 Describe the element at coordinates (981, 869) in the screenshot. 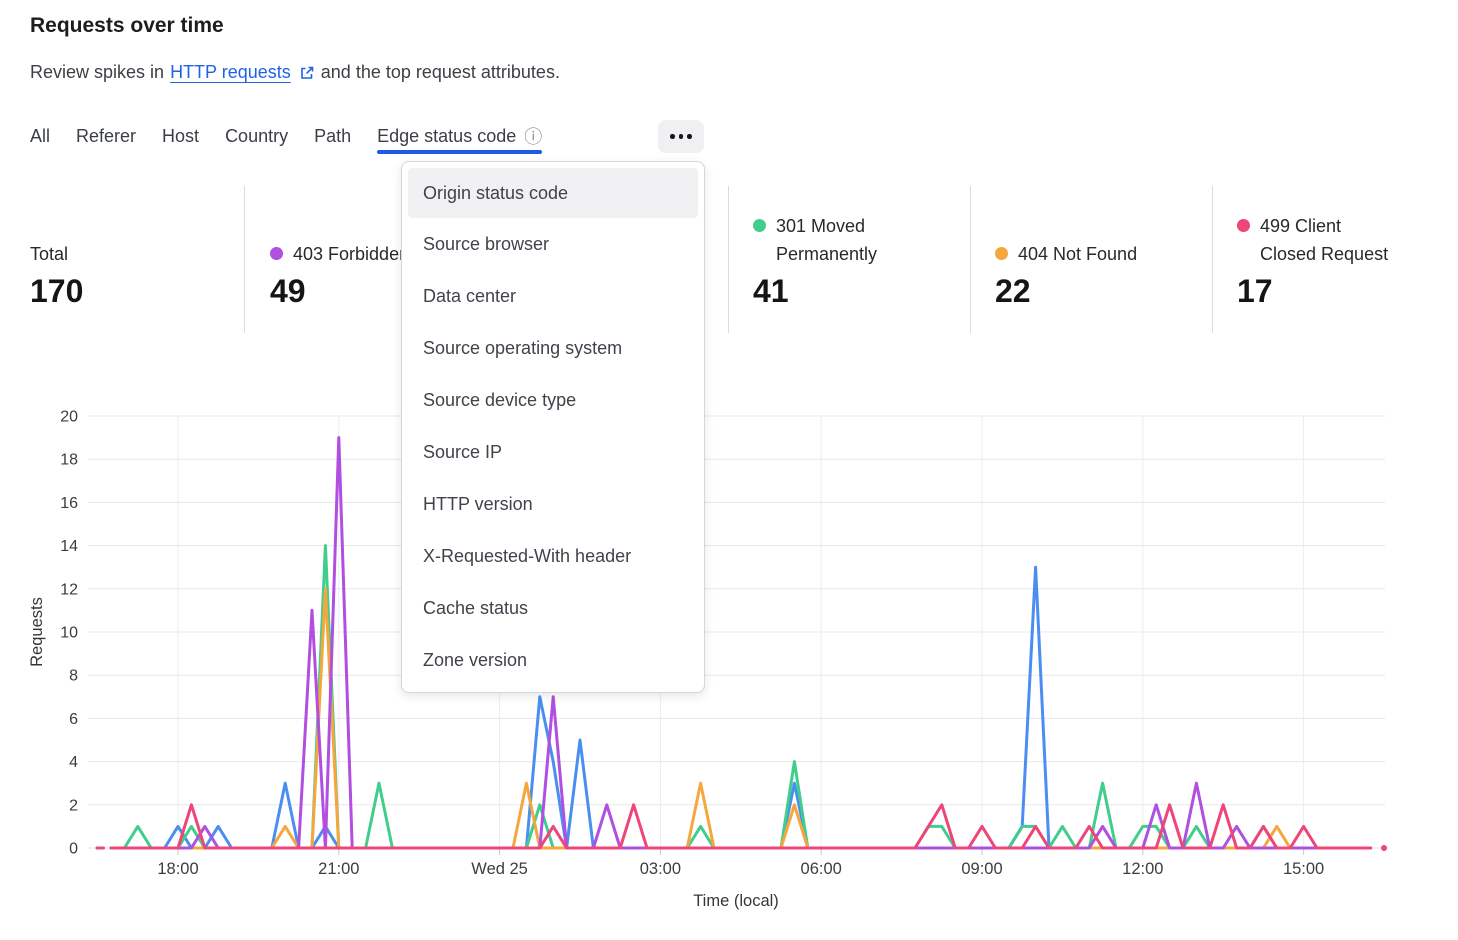

I see `svg-text: 09:00` at that location.